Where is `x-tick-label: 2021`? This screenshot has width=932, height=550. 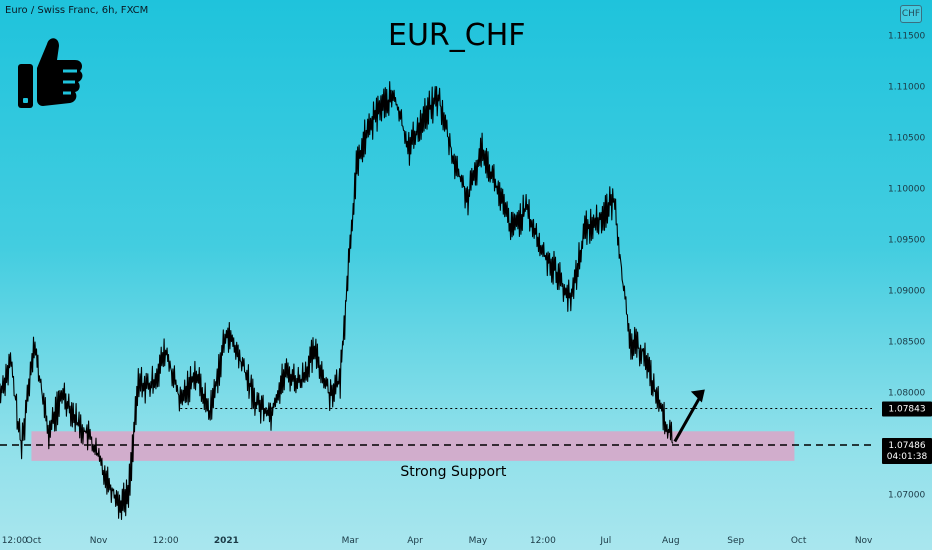 x-tick-label: 2021 is located at coordinates (226, 541).